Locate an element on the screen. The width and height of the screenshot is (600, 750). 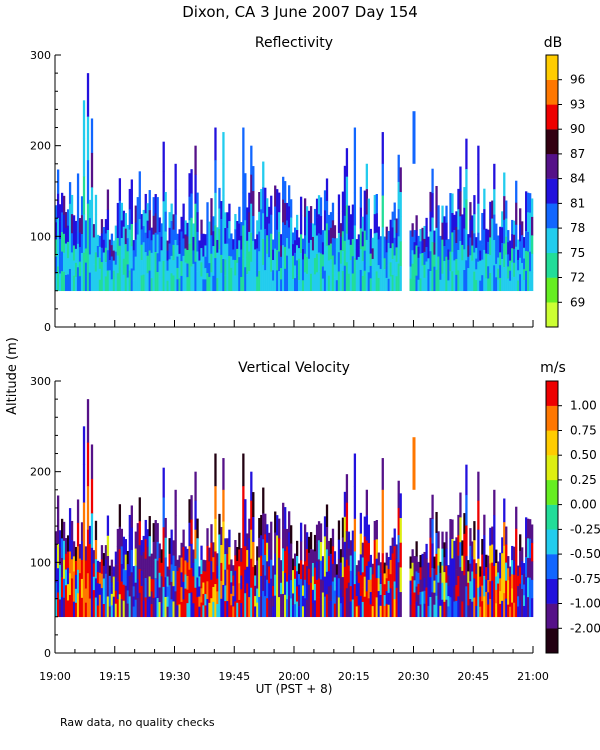
y-tick-label: 100 is located at coordinates (40, 562).